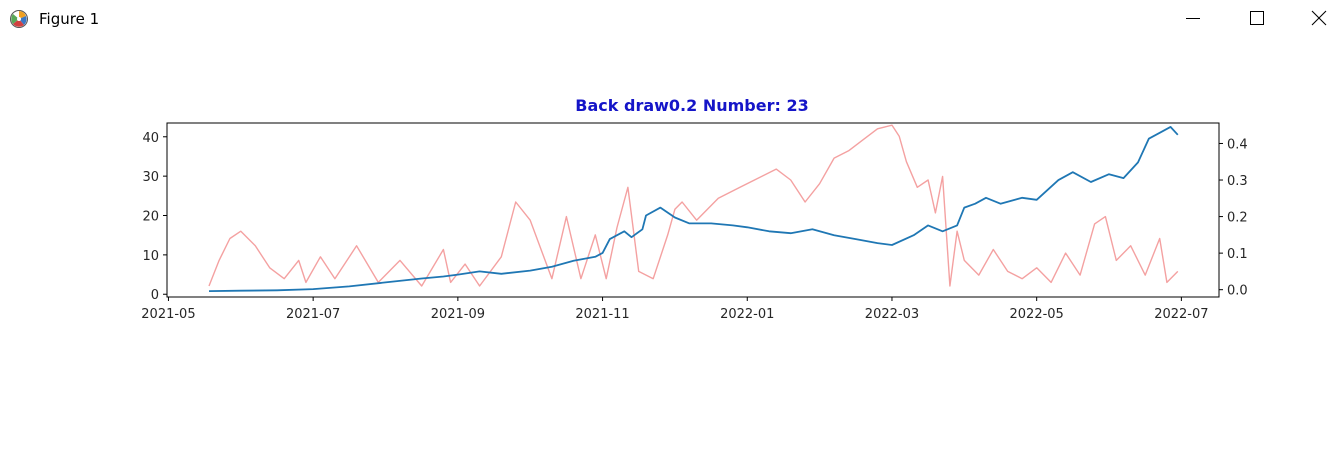 The height and width of the screenshot is (458, 1342). Describe the element at coordinates (691, 105) in the screenshot. I see `chart-title: Back draw0.2 Number: 23` at that location.